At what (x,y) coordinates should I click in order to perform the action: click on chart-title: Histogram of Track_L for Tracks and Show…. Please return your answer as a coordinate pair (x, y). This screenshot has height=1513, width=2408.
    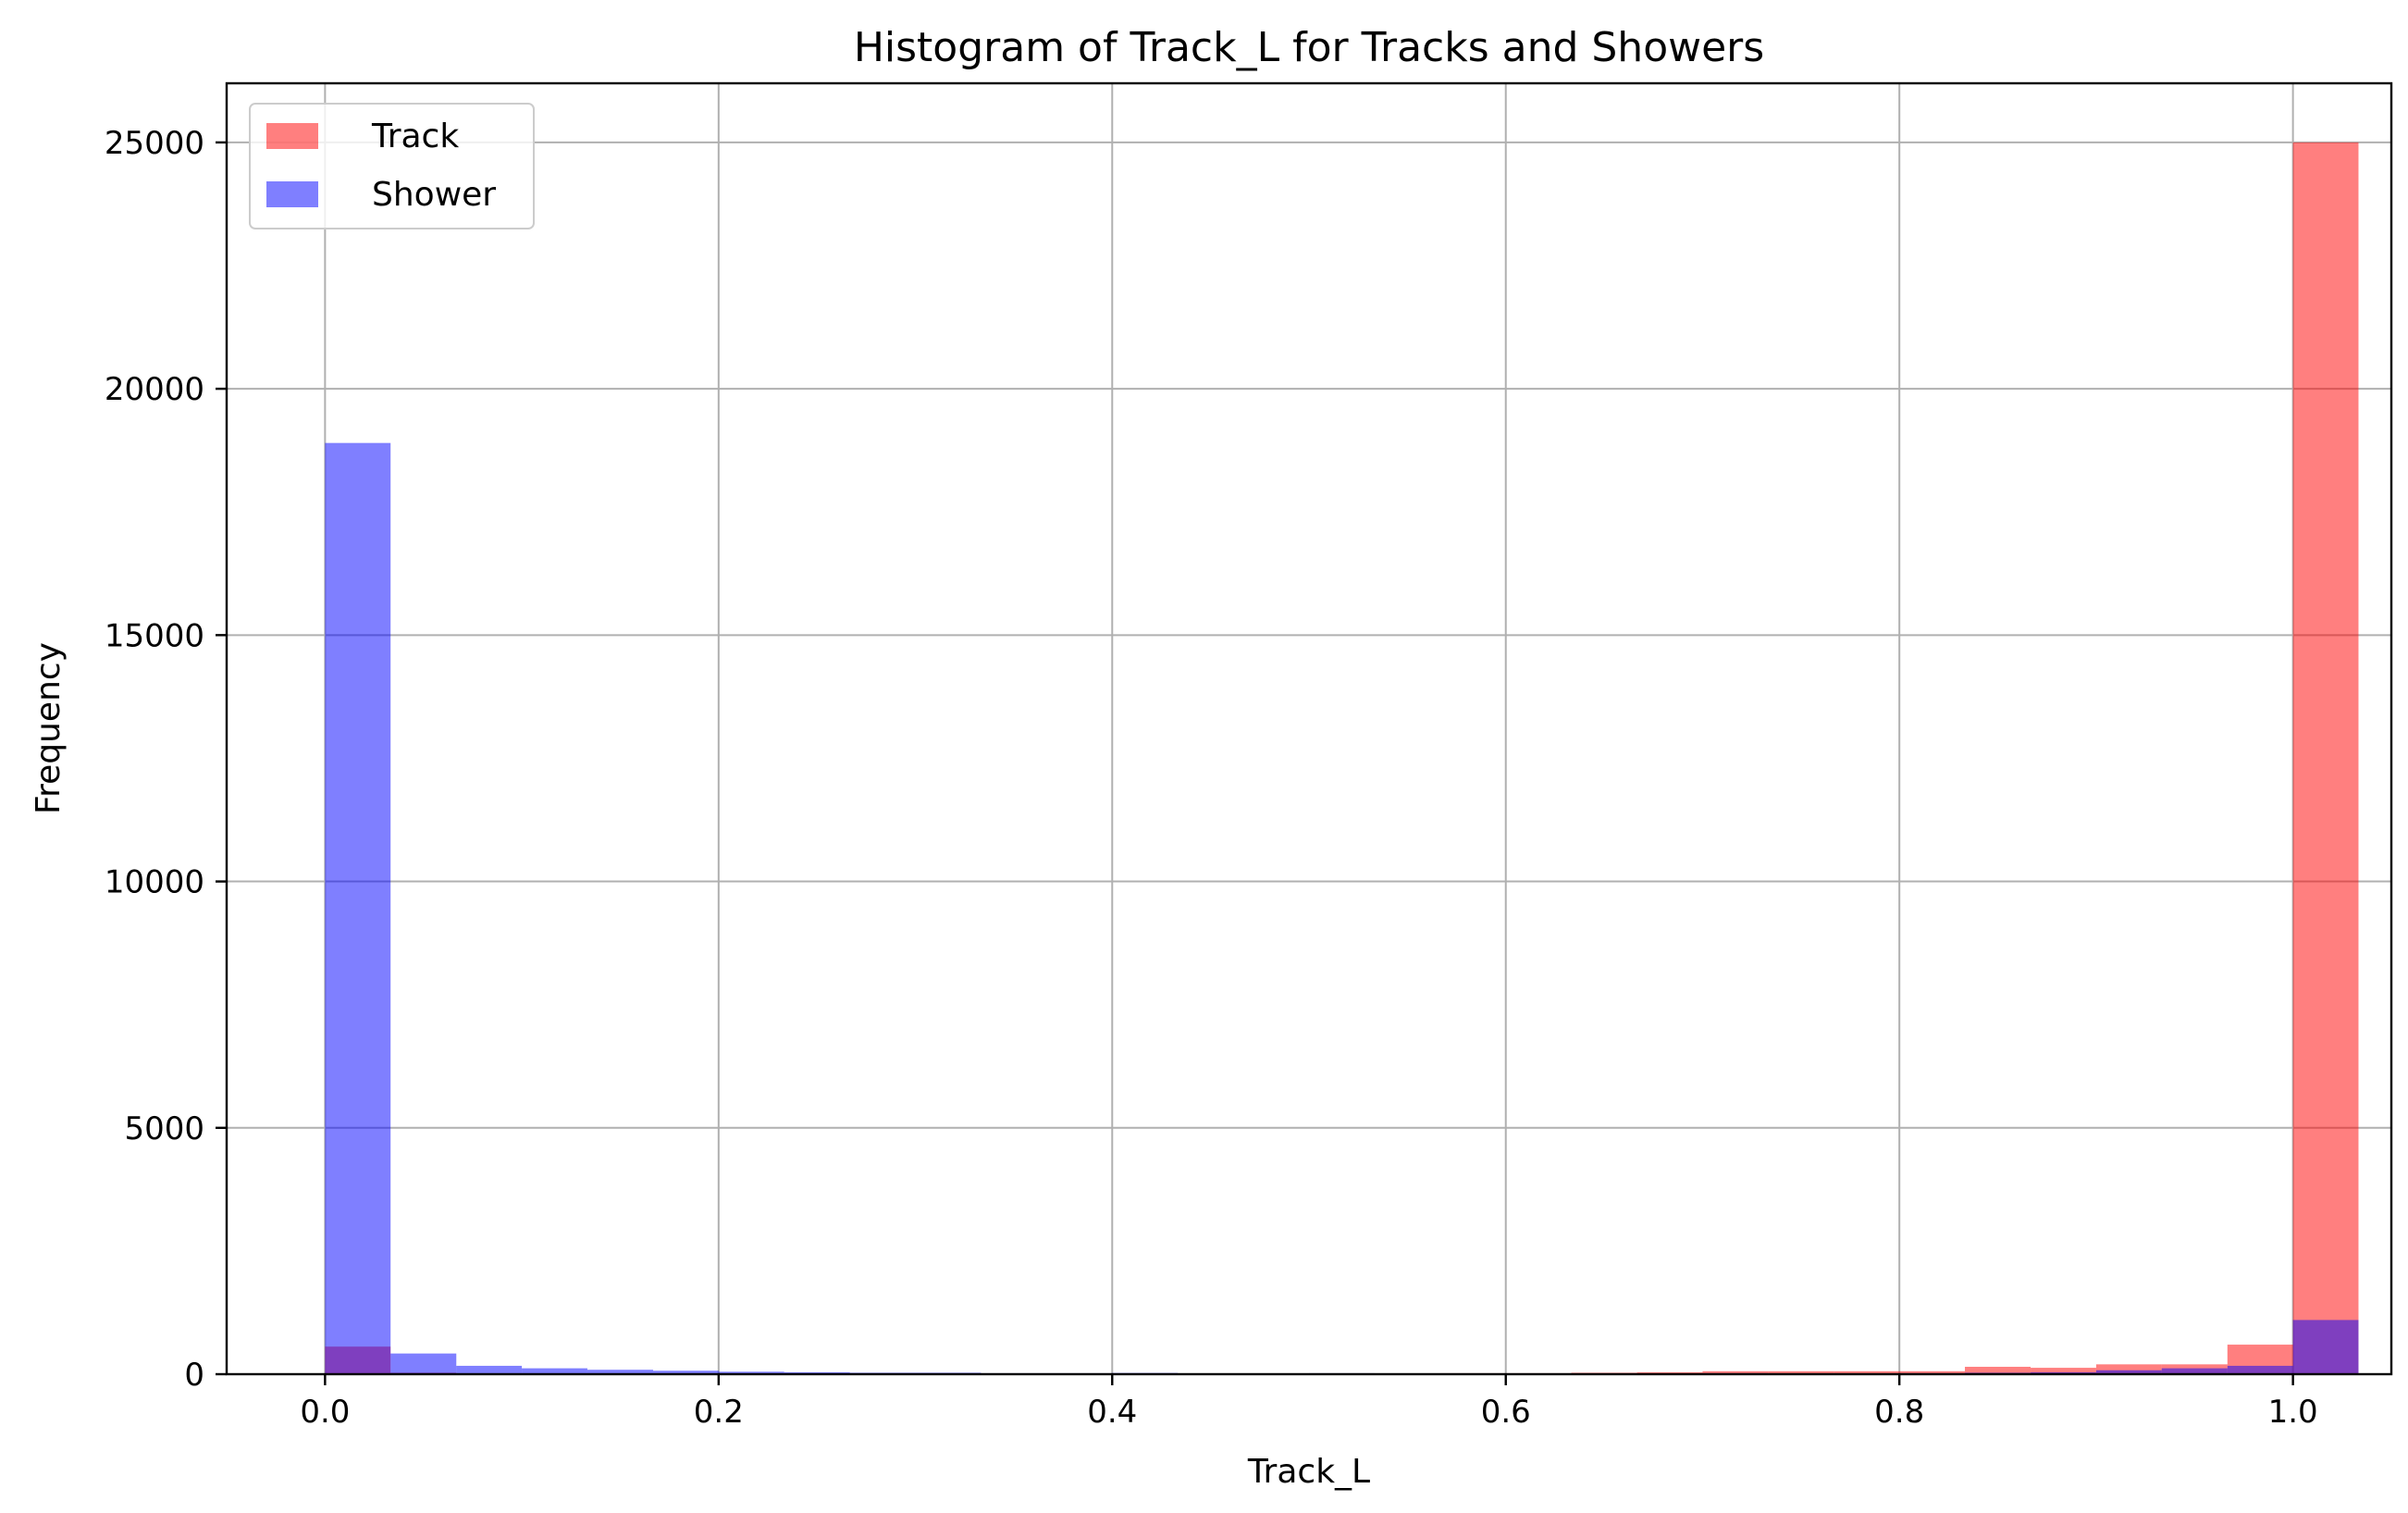
    Looking at the image, I should click on (1309, 47).